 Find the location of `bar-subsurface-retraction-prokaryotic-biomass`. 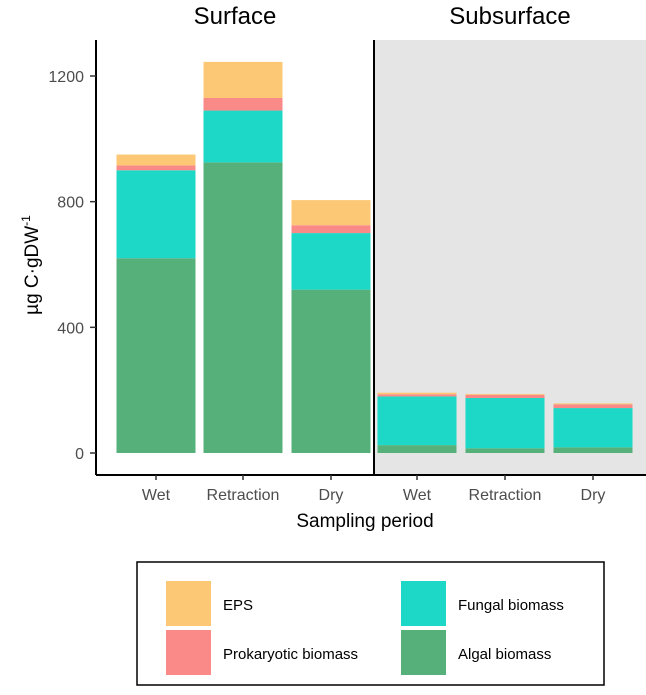

bar-subsurface-retraction-prokaryotic-biomass is located at coordinates (505, 396).